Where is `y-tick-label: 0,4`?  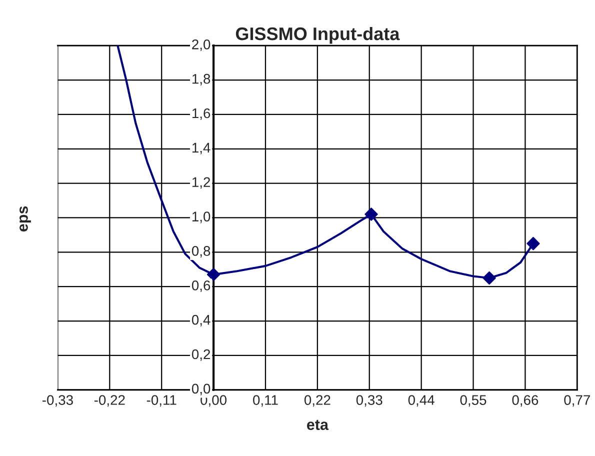 y-tick-label: 0,4 is located at coordinates (201, 320).